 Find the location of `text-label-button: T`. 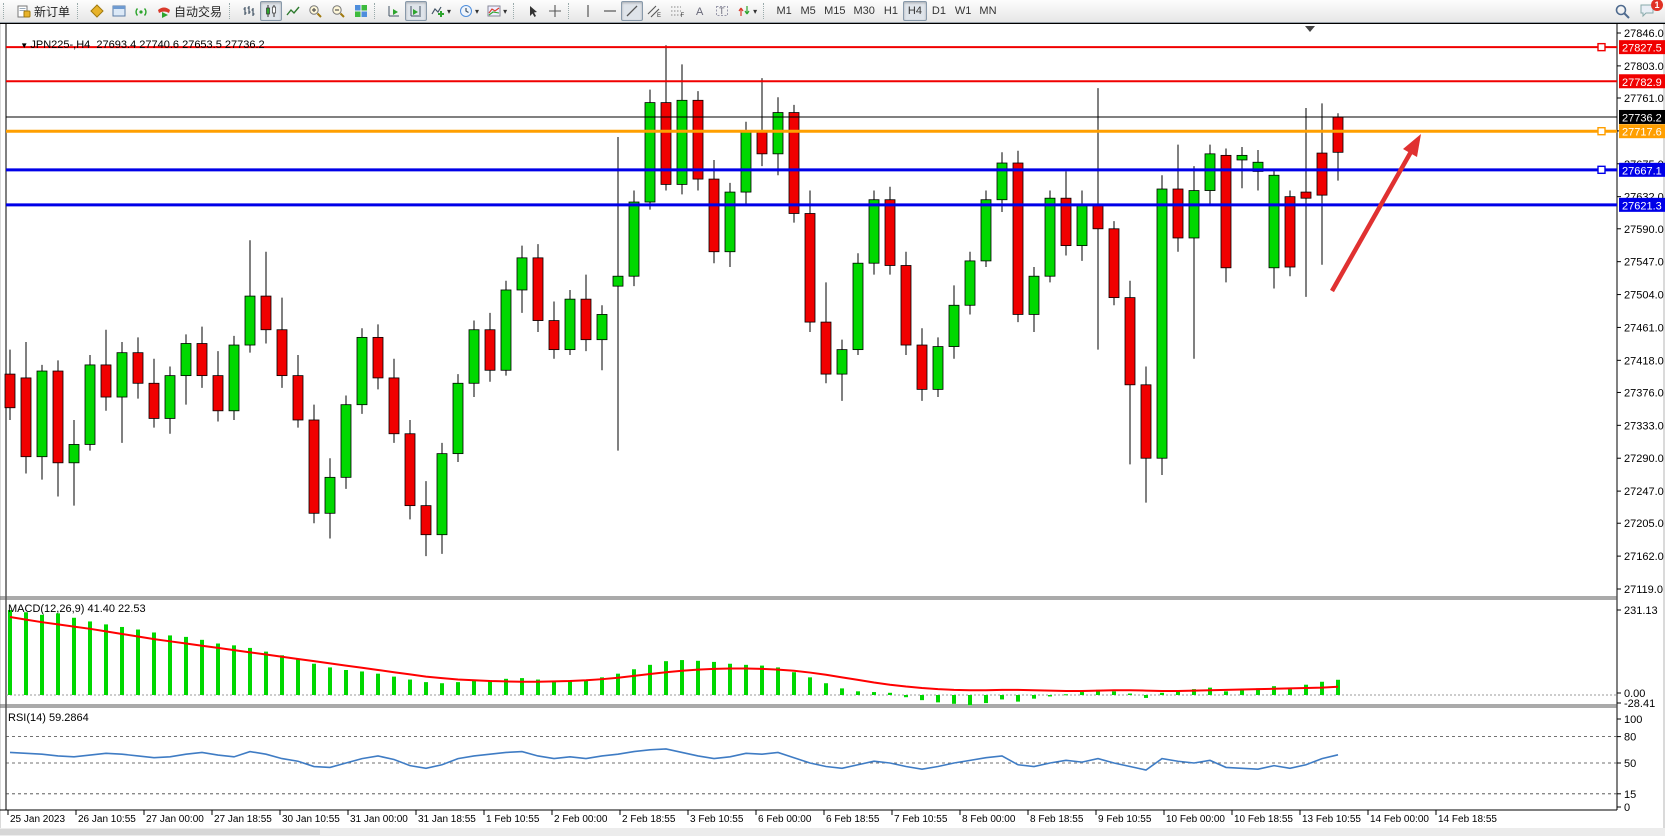

text-label-button: T is located at coordinates (722, 11).